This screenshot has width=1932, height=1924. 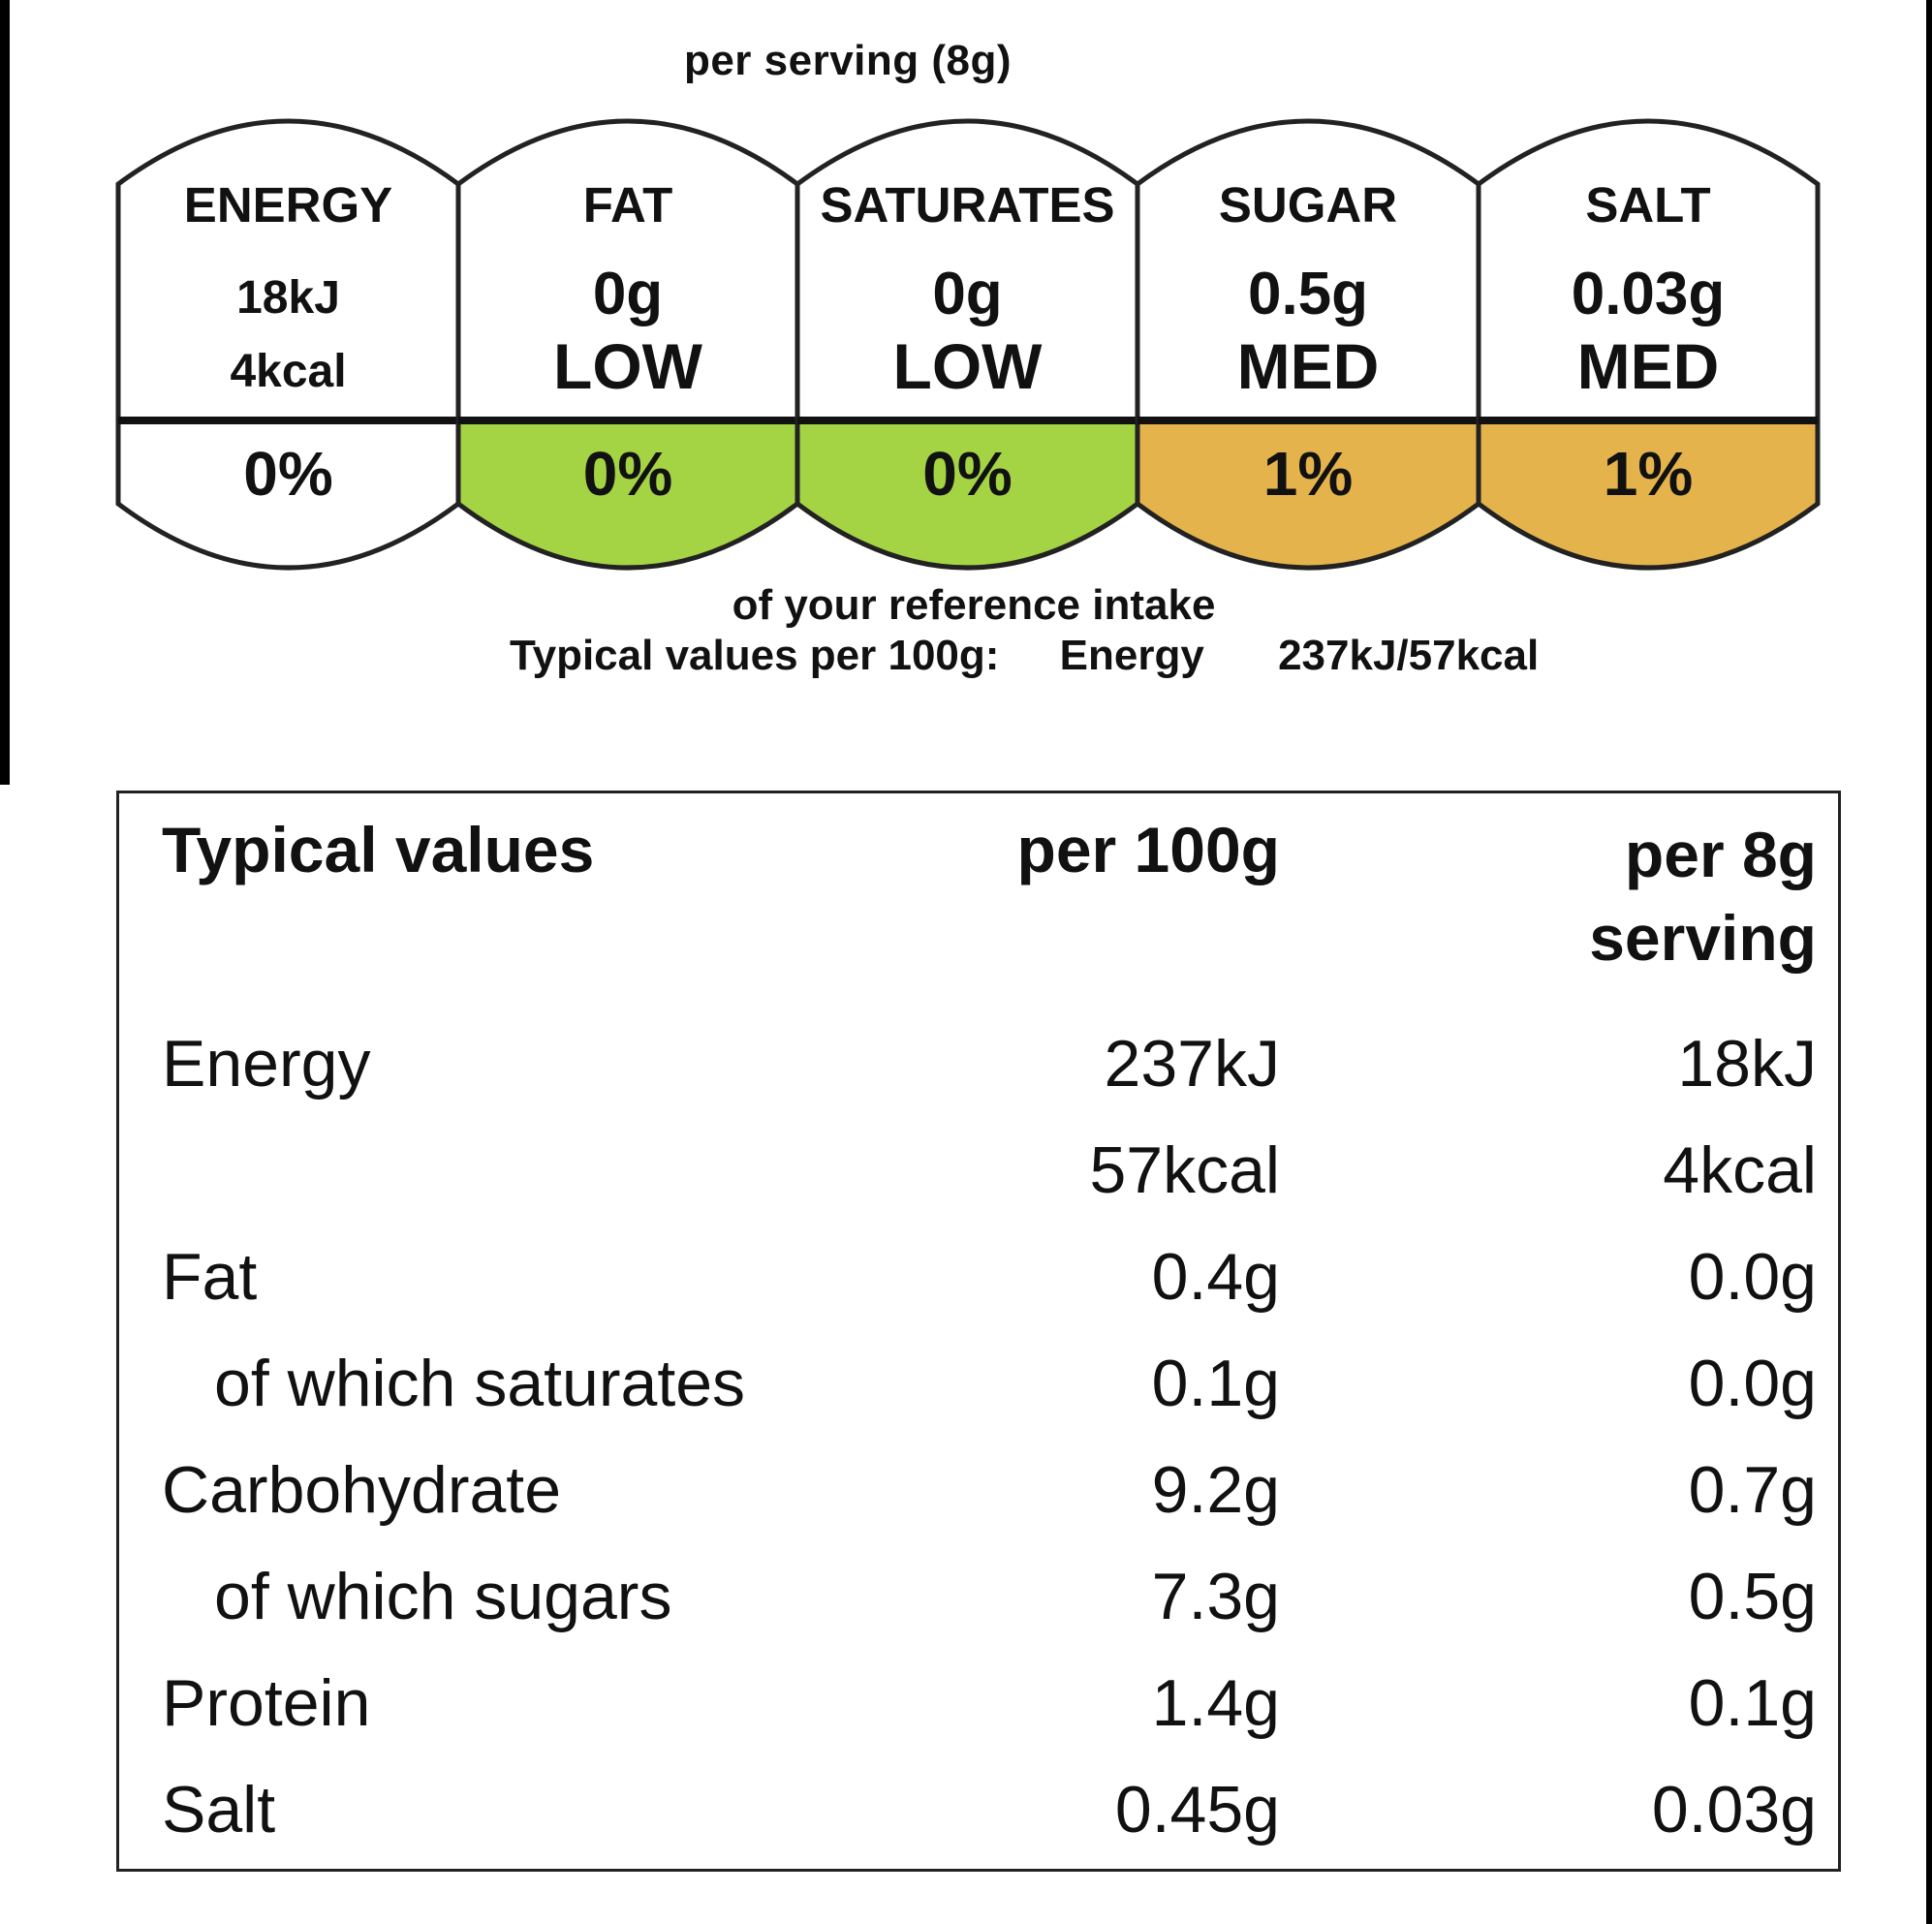 What do you see at coordinates (1192, 1064) in the screenshot?
I see `value-per-100g: 237kJ` at bounding box center [1192, 1064].